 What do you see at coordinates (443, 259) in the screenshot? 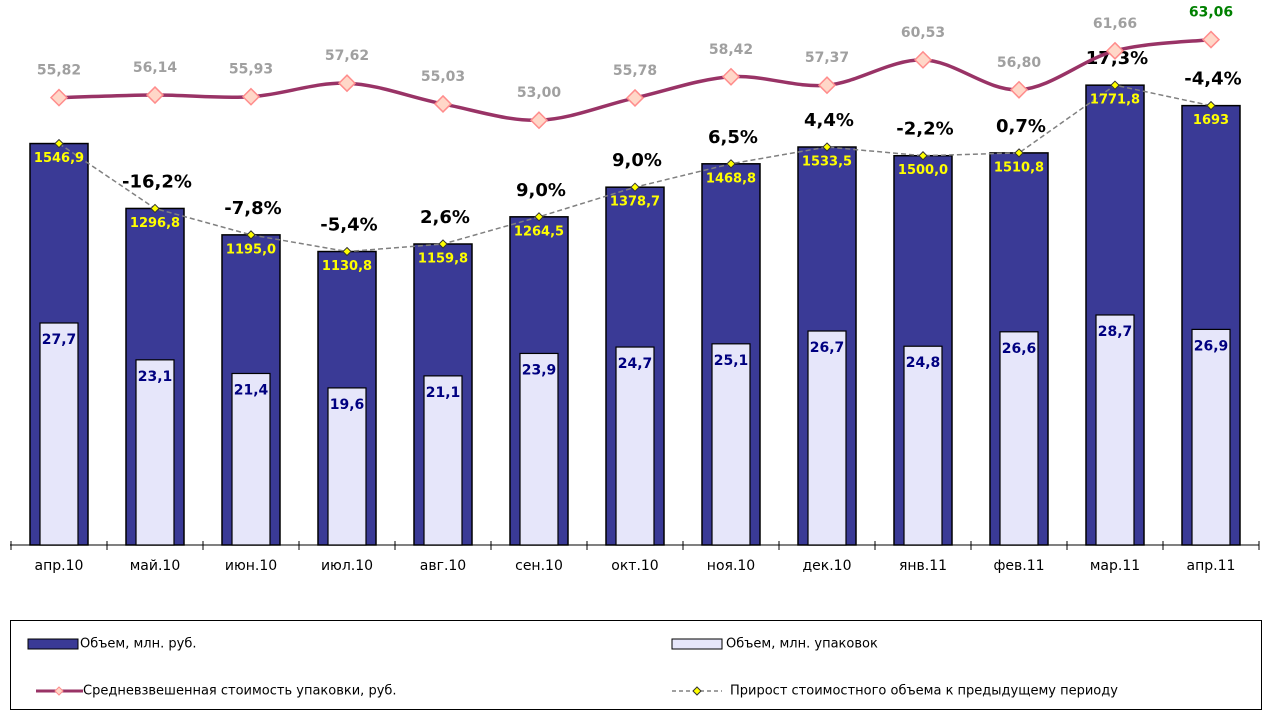
I see `bar-label: 1159,8` at bounding box center [443, 259].